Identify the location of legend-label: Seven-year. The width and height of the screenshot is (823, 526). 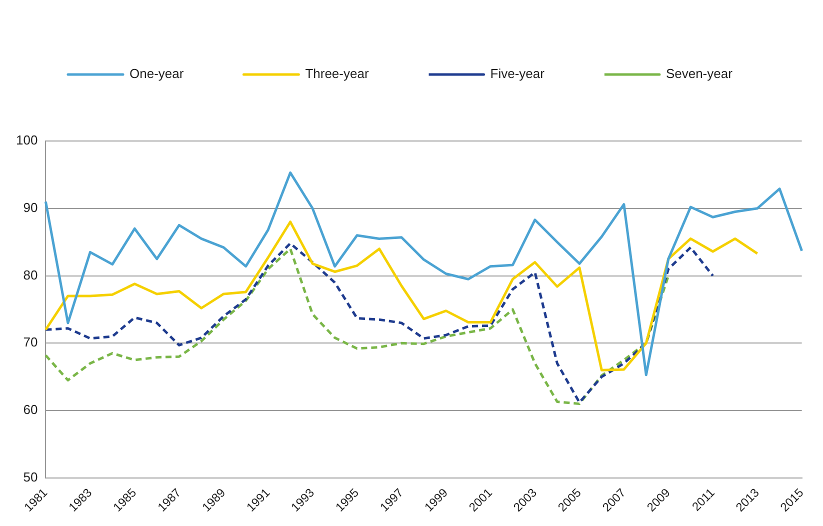
(700, 74).